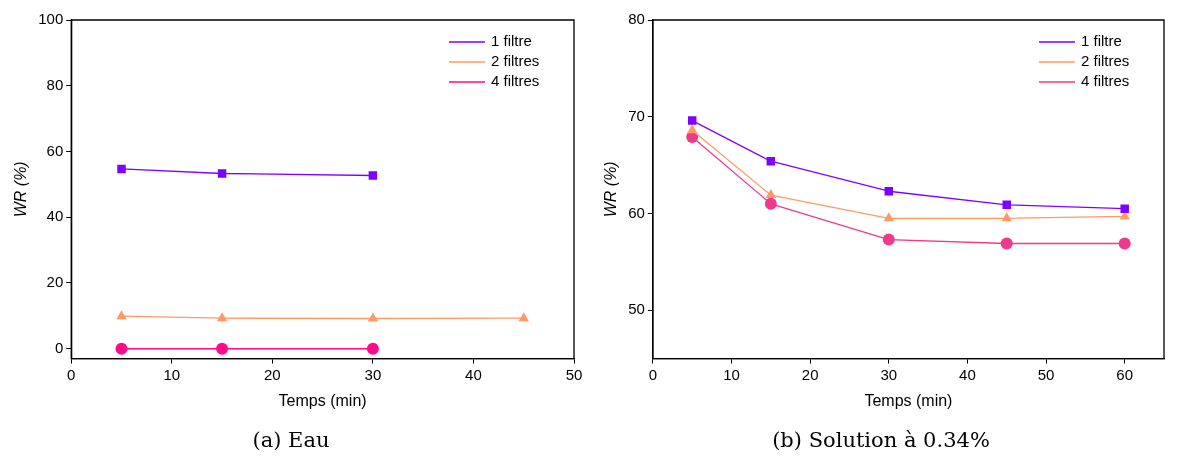  I want to click on y-tick-label: 70, so click(636, 115).